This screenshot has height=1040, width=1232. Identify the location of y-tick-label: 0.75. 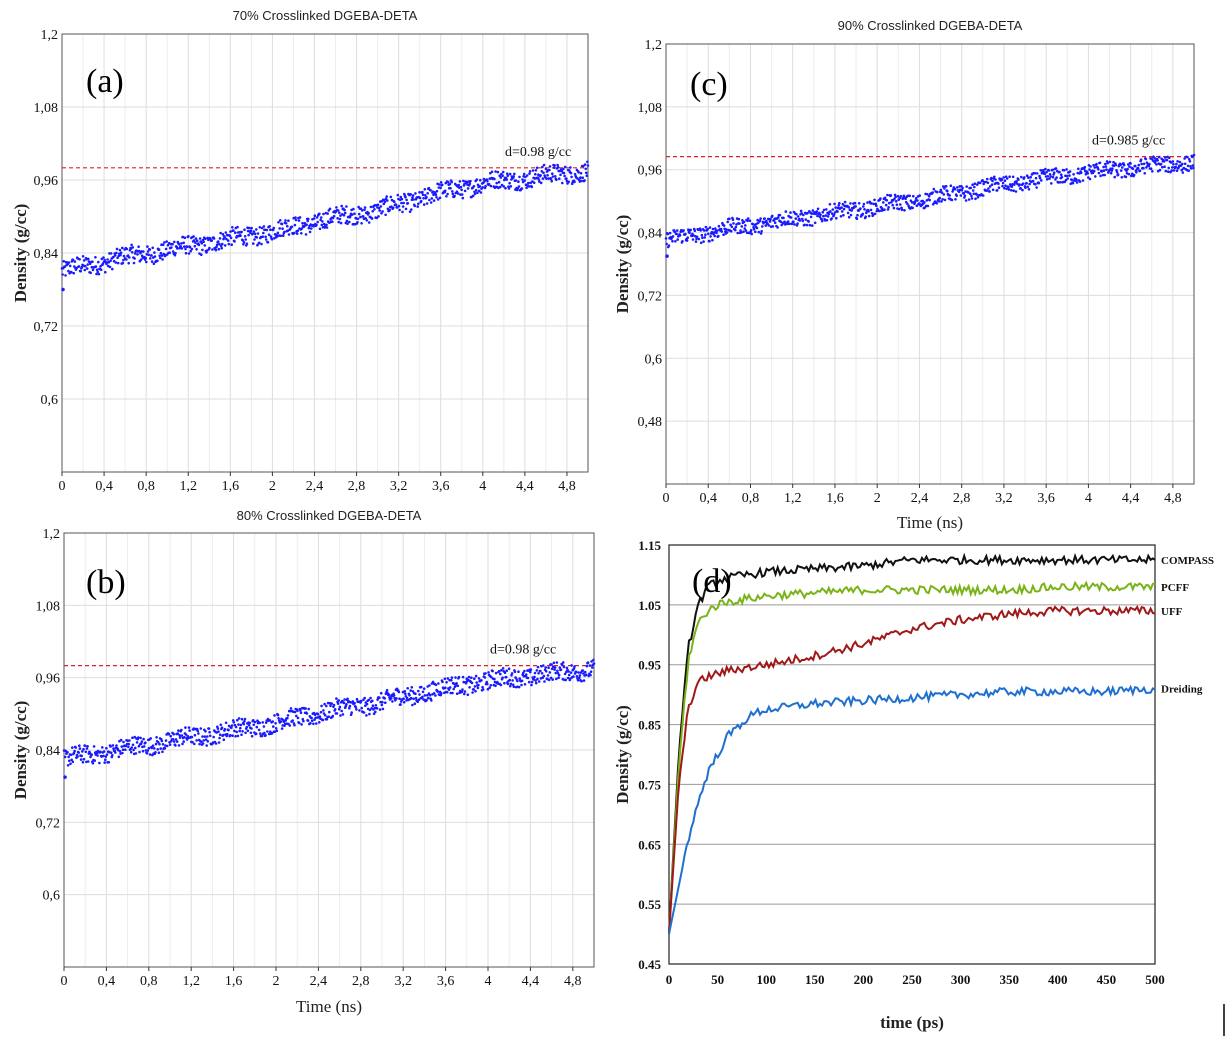
(649, 784).